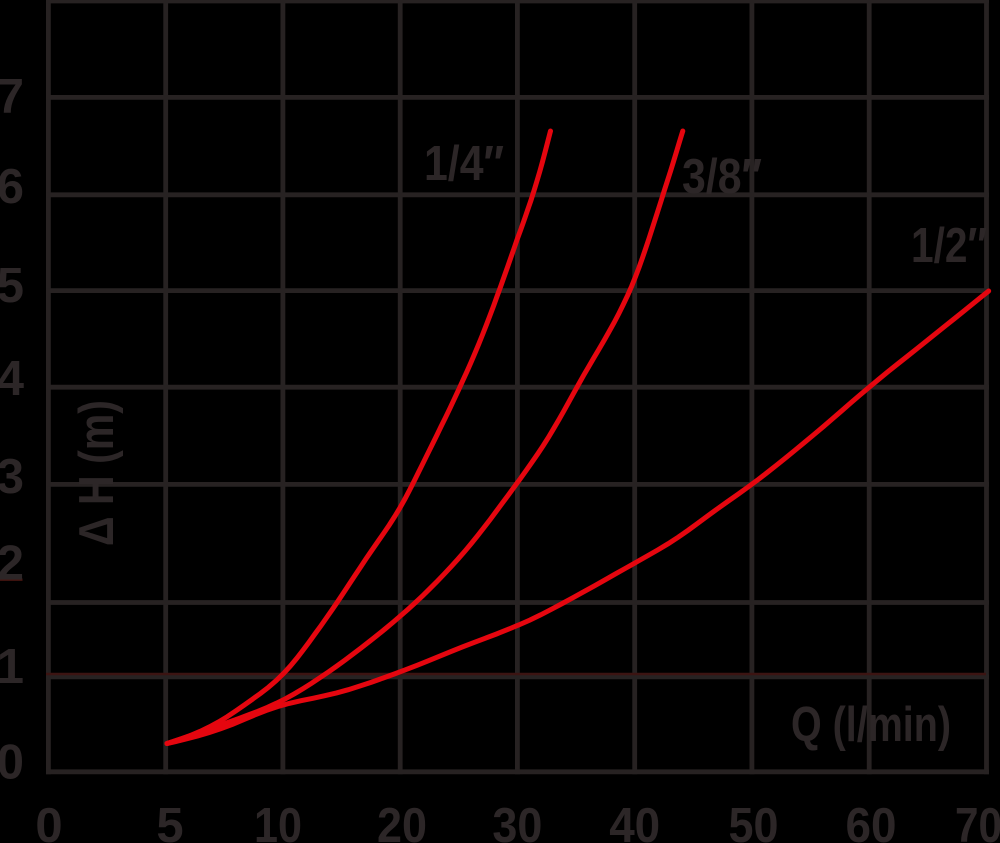 Image resolution: width=1000 pixels, height=843 pixels. Describe the element at coordinates (12, 667) in the screenshot. I see `svg-text: 1` at that location.